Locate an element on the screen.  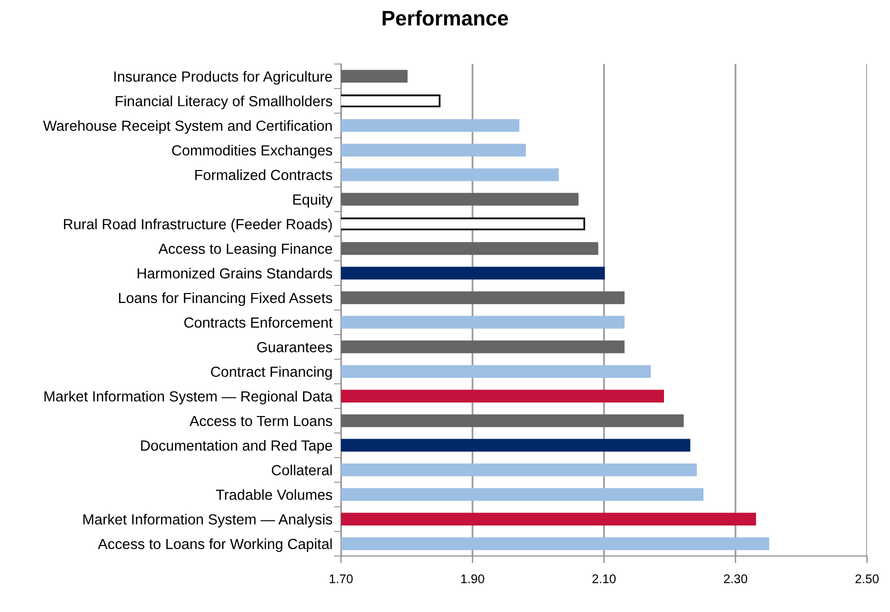
y-tick-label: Guarantees is located at coordinates (294, 347).